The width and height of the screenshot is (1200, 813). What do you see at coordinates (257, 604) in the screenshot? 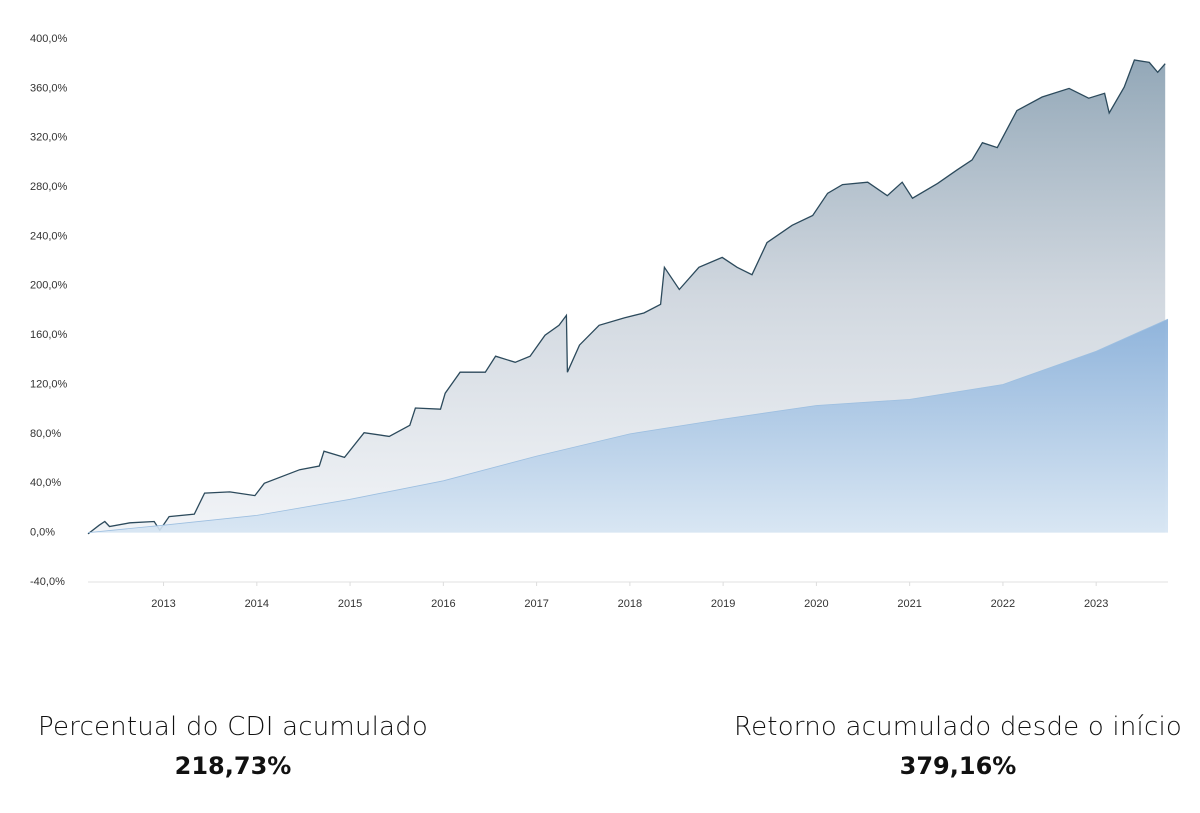
I see `x-tick-label: 2014` at bounding box center [257, 604].